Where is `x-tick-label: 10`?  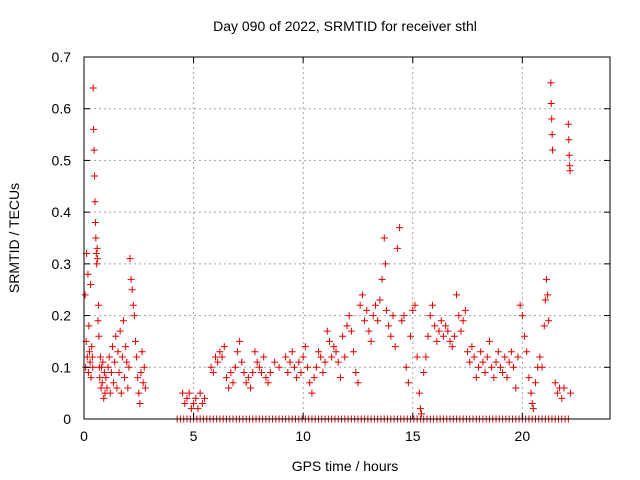
x-tick-label: 10 is located at coordinates (303, 436).